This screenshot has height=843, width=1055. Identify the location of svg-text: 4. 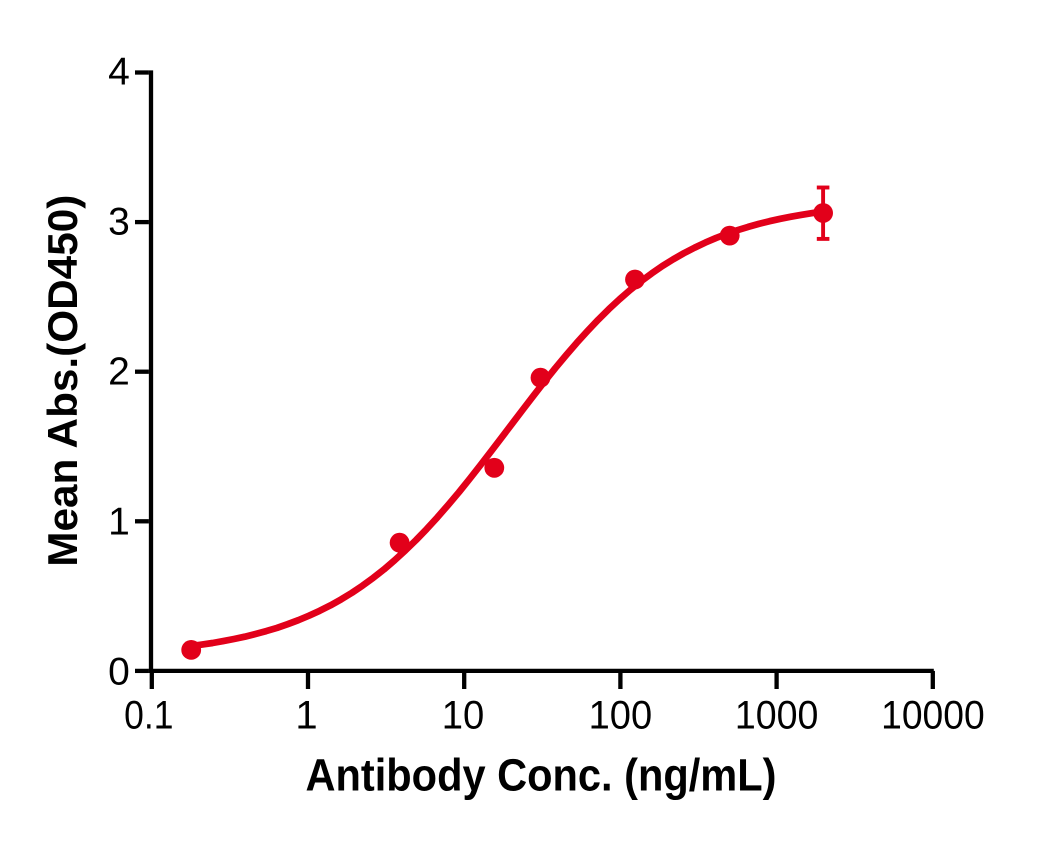
(119, 71).